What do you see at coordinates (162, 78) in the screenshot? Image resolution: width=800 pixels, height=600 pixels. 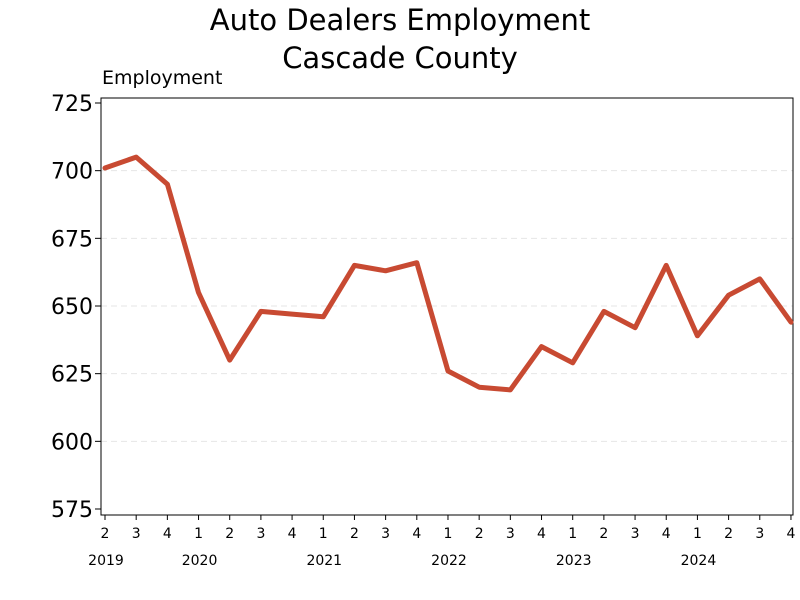 I see `y-axis-label: Employment` at bounding box center [162, 78].